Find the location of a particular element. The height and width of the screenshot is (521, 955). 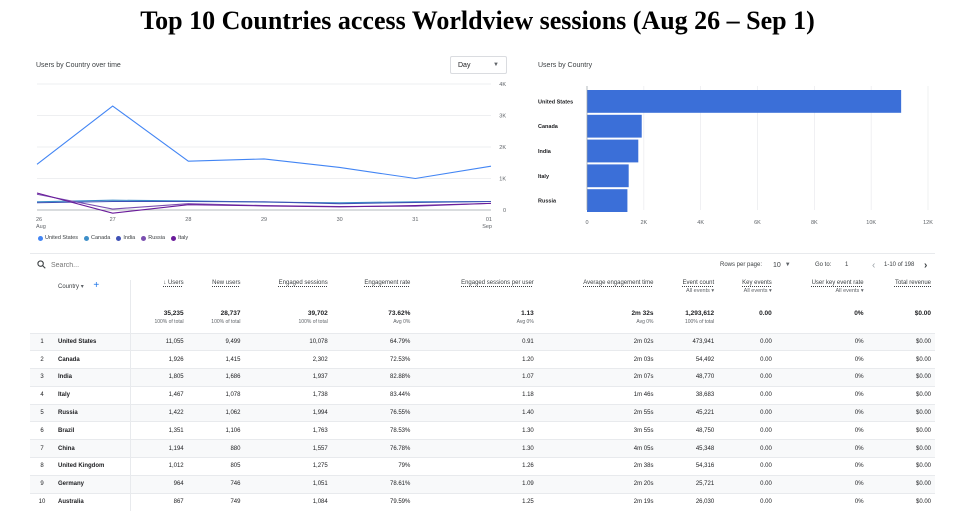

column-header: ↓ Users is located at coordinates (159, 292).